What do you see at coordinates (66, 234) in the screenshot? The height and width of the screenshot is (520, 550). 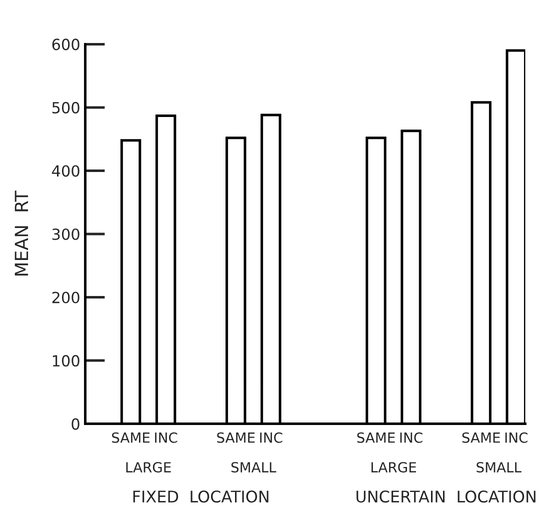 I see `y-tick-label: 300` at bounding box center [66, 234].